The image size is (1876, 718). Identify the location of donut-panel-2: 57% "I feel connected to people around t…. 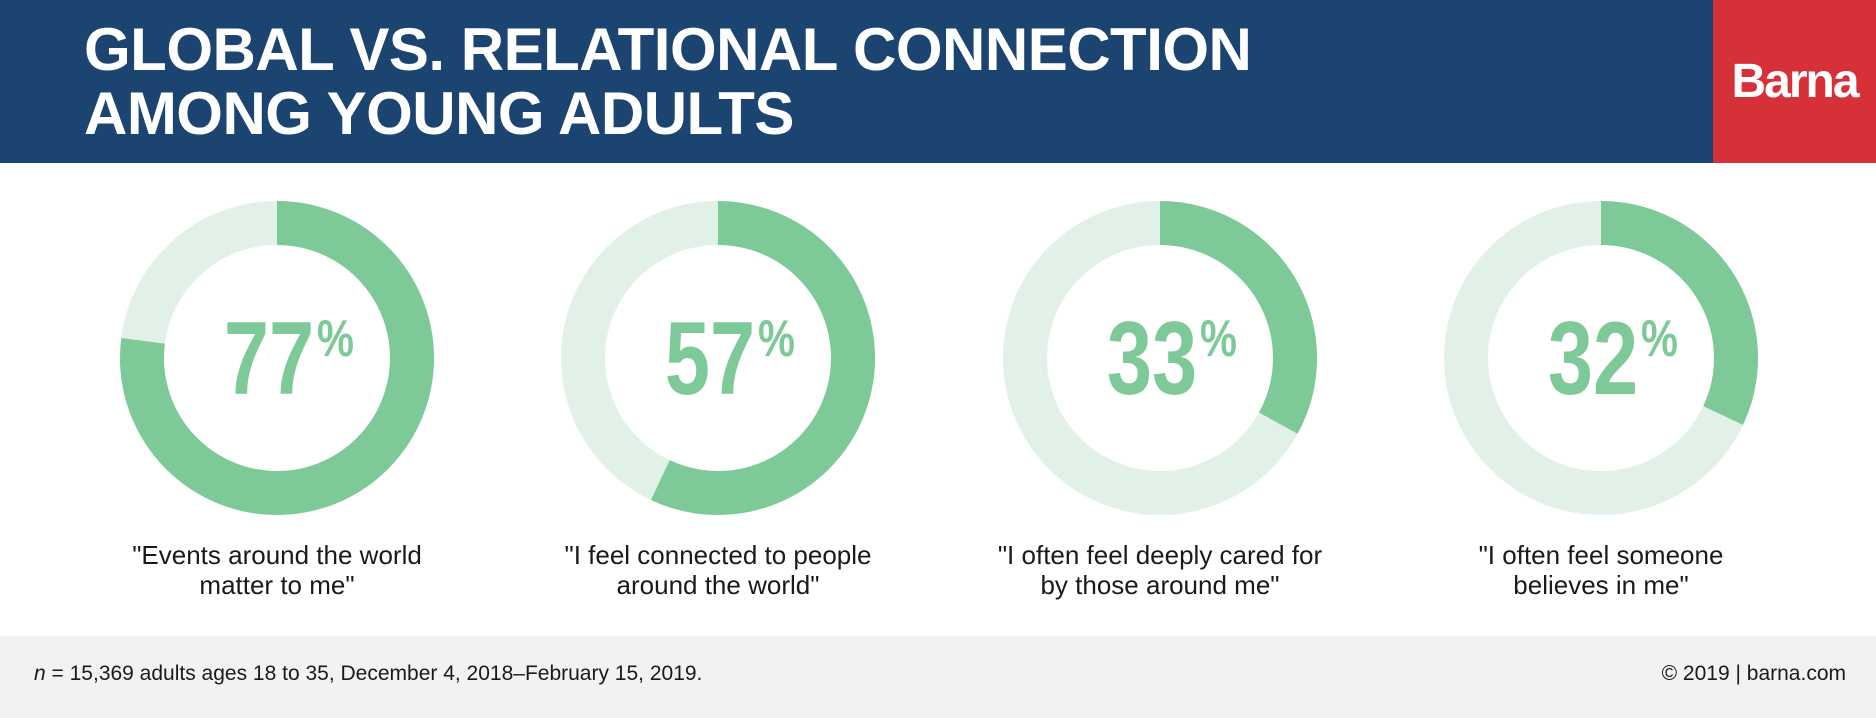
(718, 410).